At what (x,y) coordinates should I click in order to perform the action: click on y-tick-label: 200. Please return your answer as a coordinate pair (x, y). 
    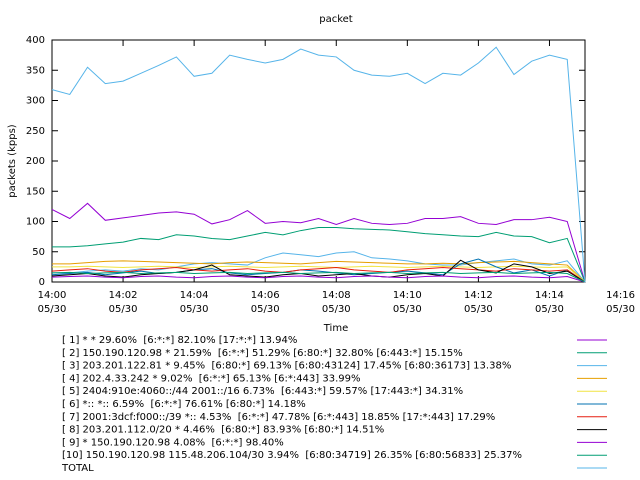
    Looking at the image, I should click on (35, 161).